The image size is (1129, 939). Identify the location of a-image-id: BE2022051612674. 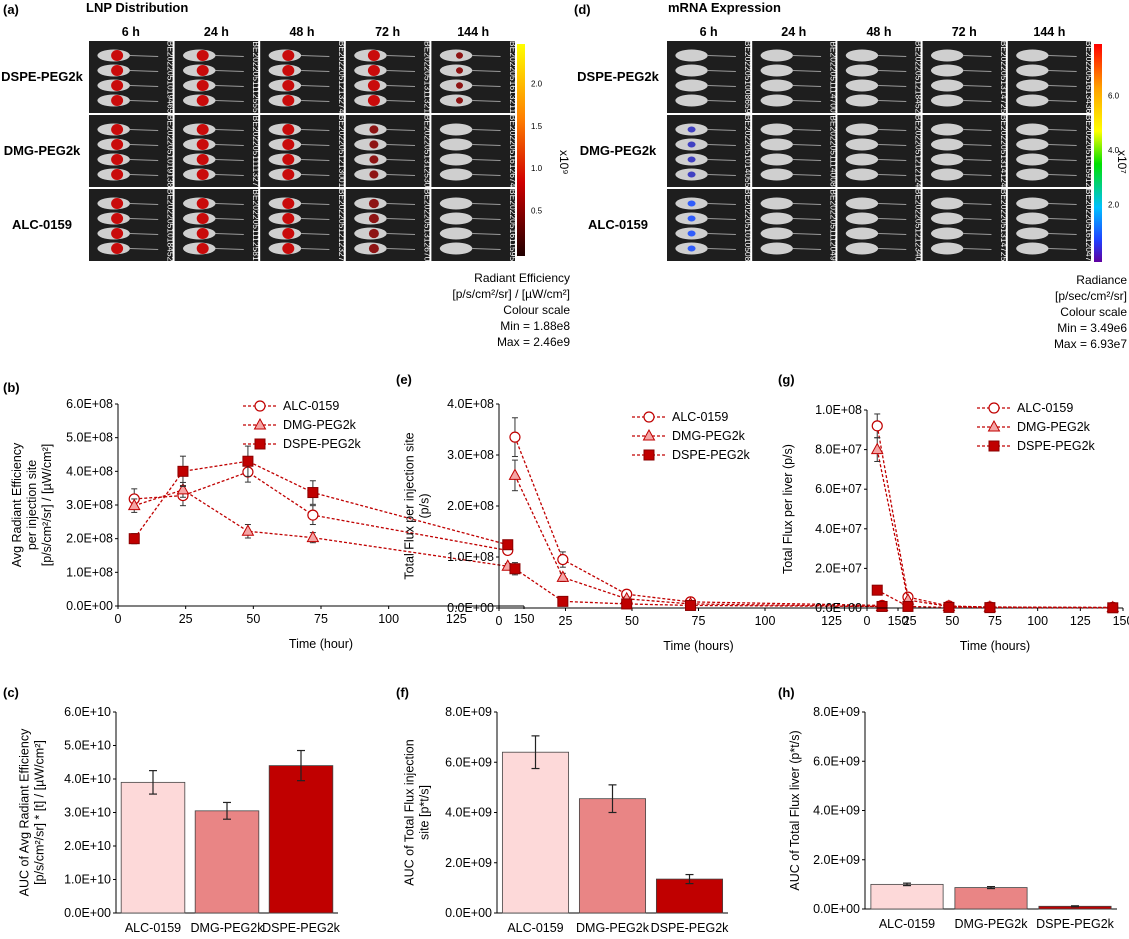
(513, 151).